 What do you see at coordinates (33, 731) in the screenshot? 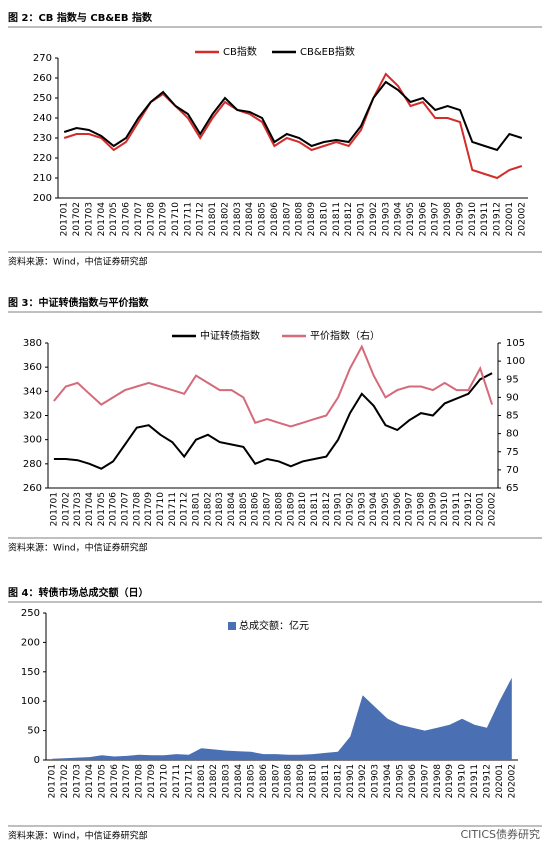
I see `y-tick-label: 50` at bounding box center [33, 731].